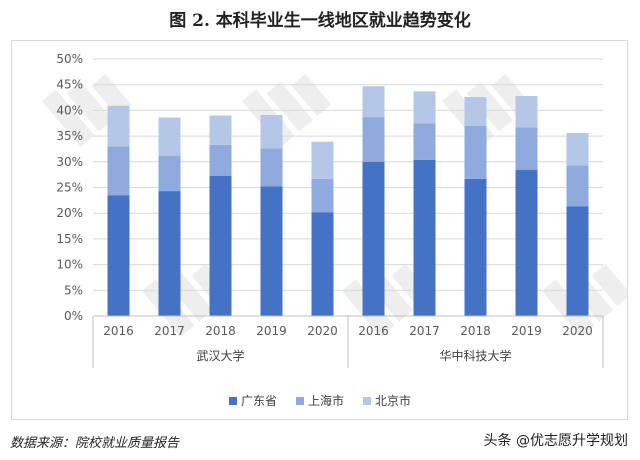 The width and height of the screenshot is (640, 460). I want to click on legend-label: 广东省, so click(259, 401).